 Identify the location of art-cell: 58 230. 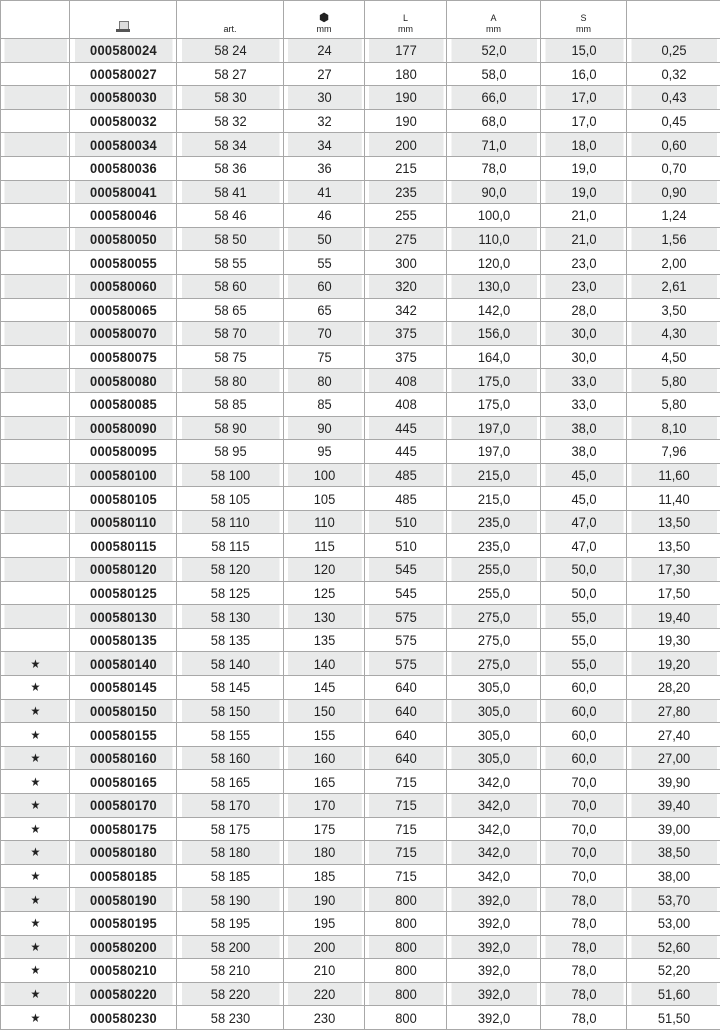
(230, 1018).